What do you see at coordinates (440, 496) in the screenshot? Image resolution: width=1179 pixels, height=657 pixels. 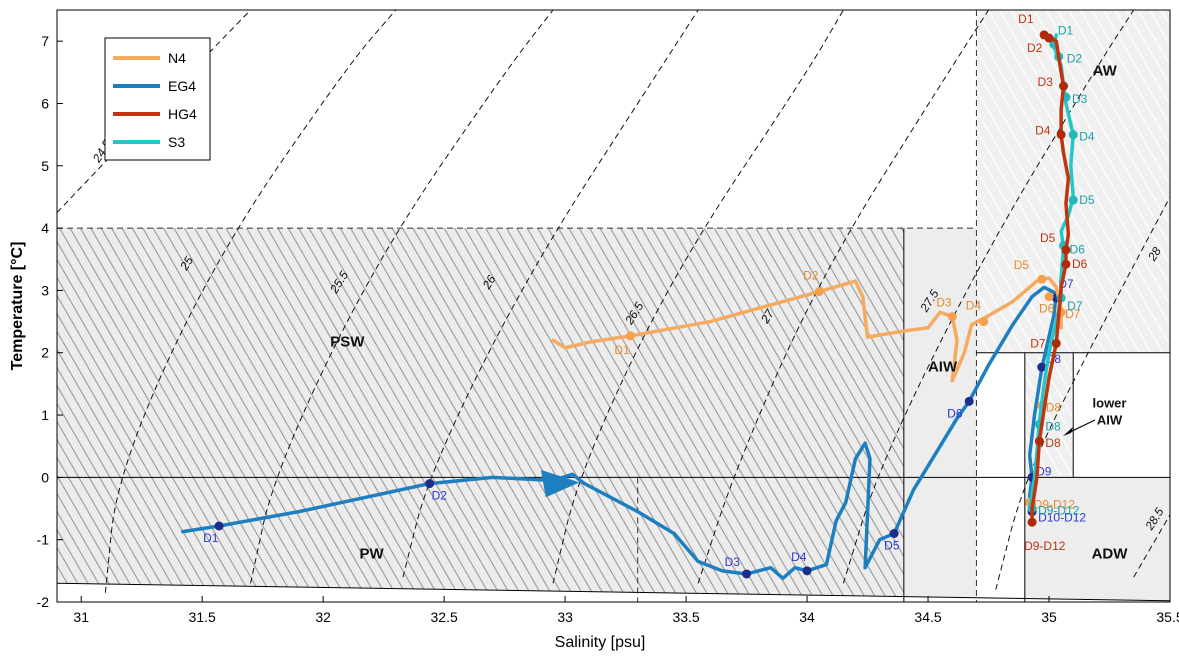 I see `station-label-EG4-D2: D2` at bounding box center [440, 496].